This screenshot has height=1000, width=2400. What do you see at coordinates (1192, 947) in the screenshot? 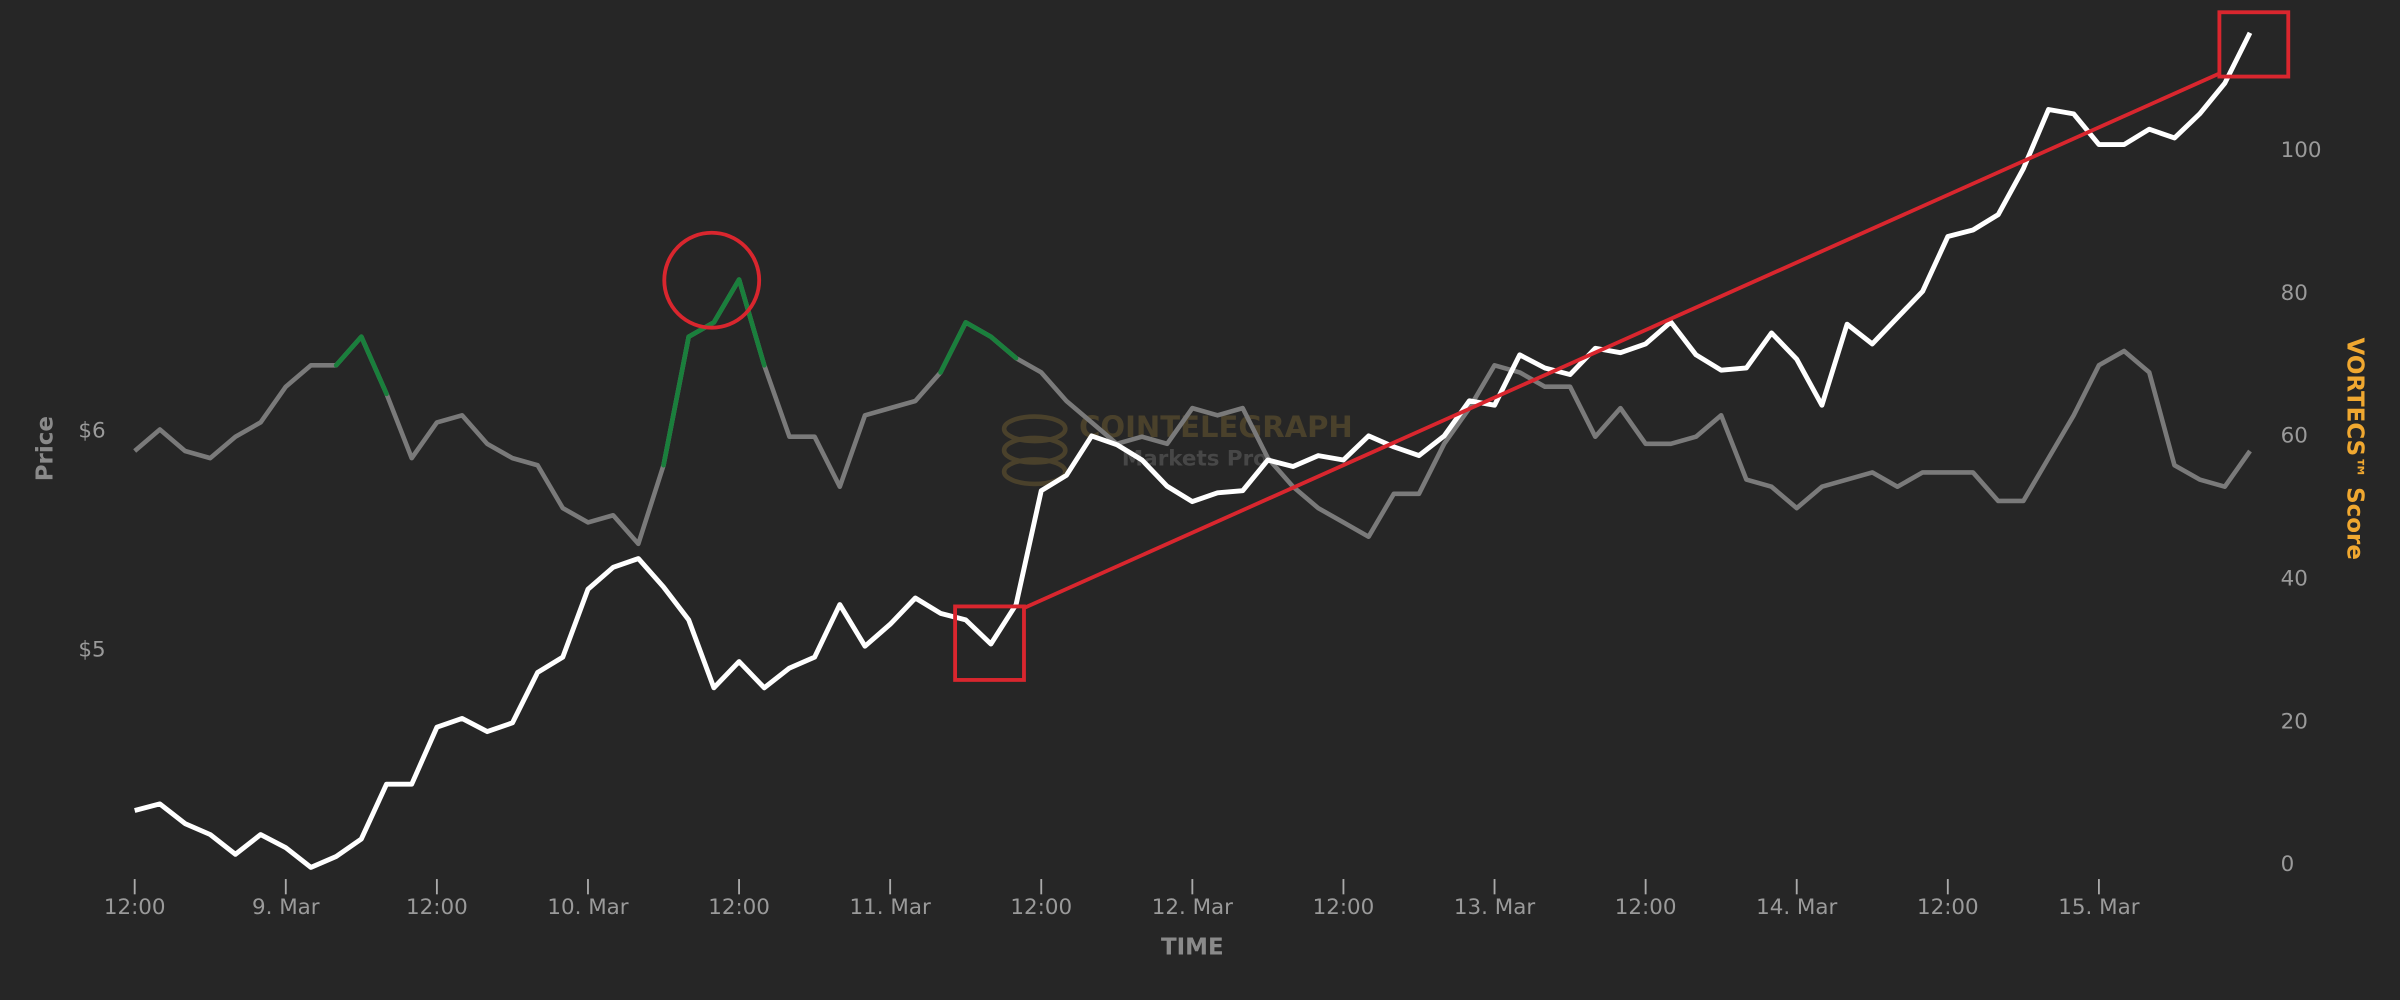
I see `x-axis-label: TIME` at bounding box center [1192, 947].